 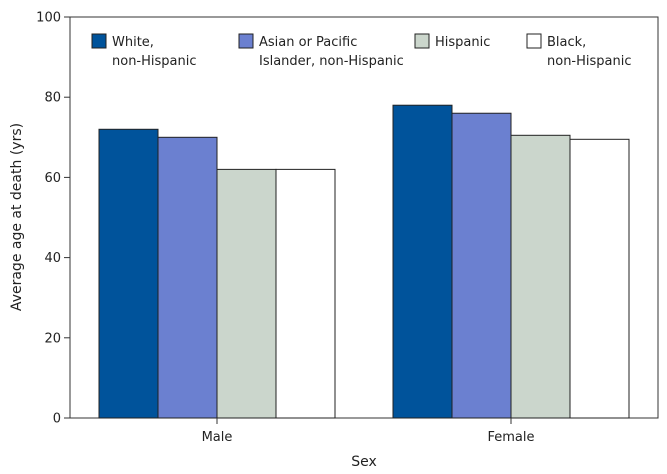 What do you see at coordinates (52, 258) in the screenshot?
I see `y-tick-label: 40` at bounding box center [52, 258].